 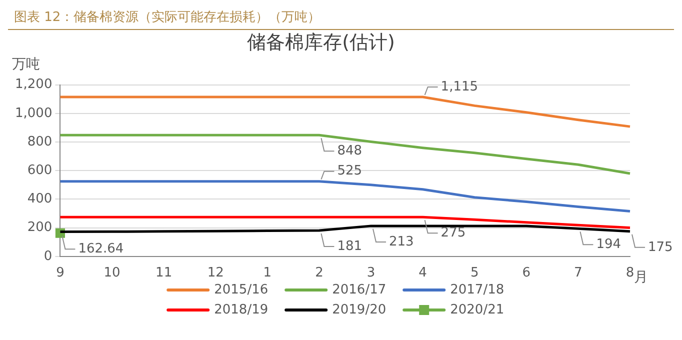 I want to click on x-tick-label: 4, so click(x=422, y=273).